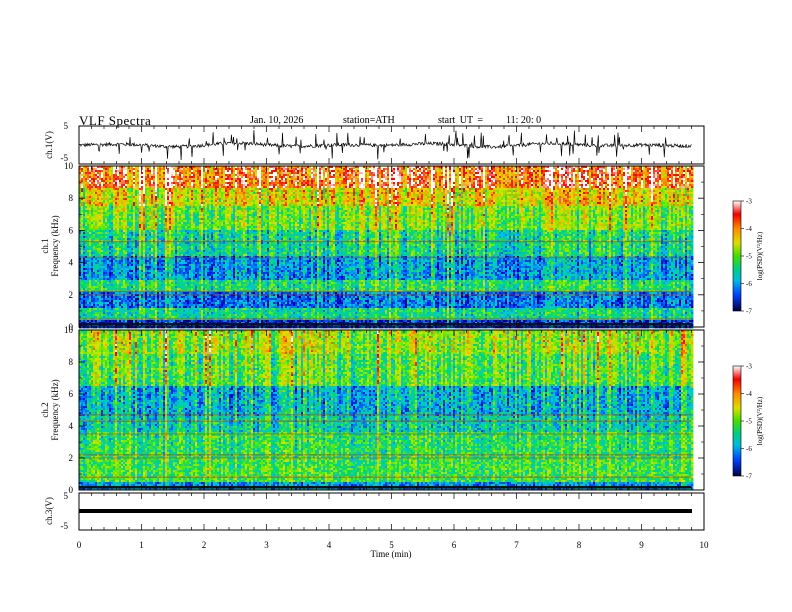  I want to click on ch1-voltage-ylabel: ch.1(V), so click(49, 145).